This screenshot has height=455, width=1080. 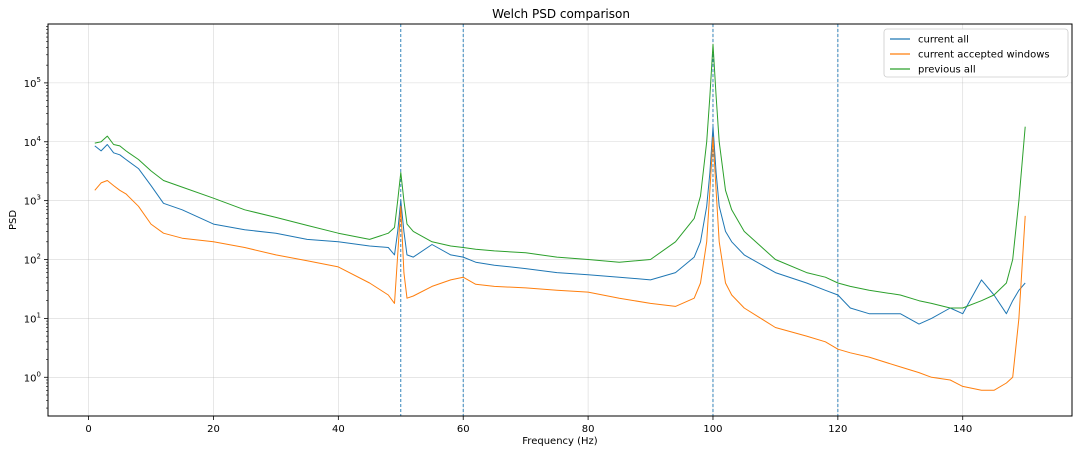 What do you see at coordinates (560, 441) in the screenshot?
I see `x-axis-label: Frequency (Hz)` at bounding box center [560, 441].